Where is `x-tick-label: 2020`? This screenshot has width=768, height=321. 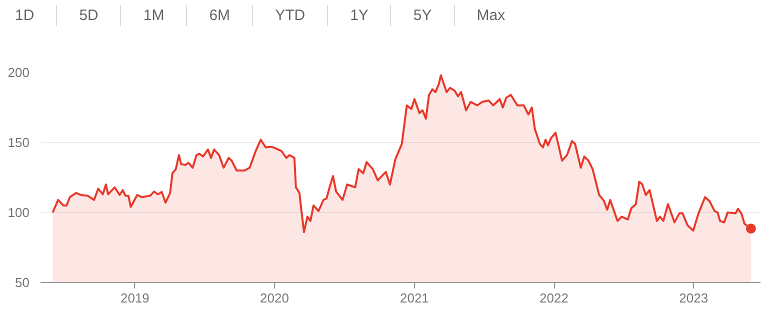
x-tick-label: 2020 is located at coordinates (274, 298).